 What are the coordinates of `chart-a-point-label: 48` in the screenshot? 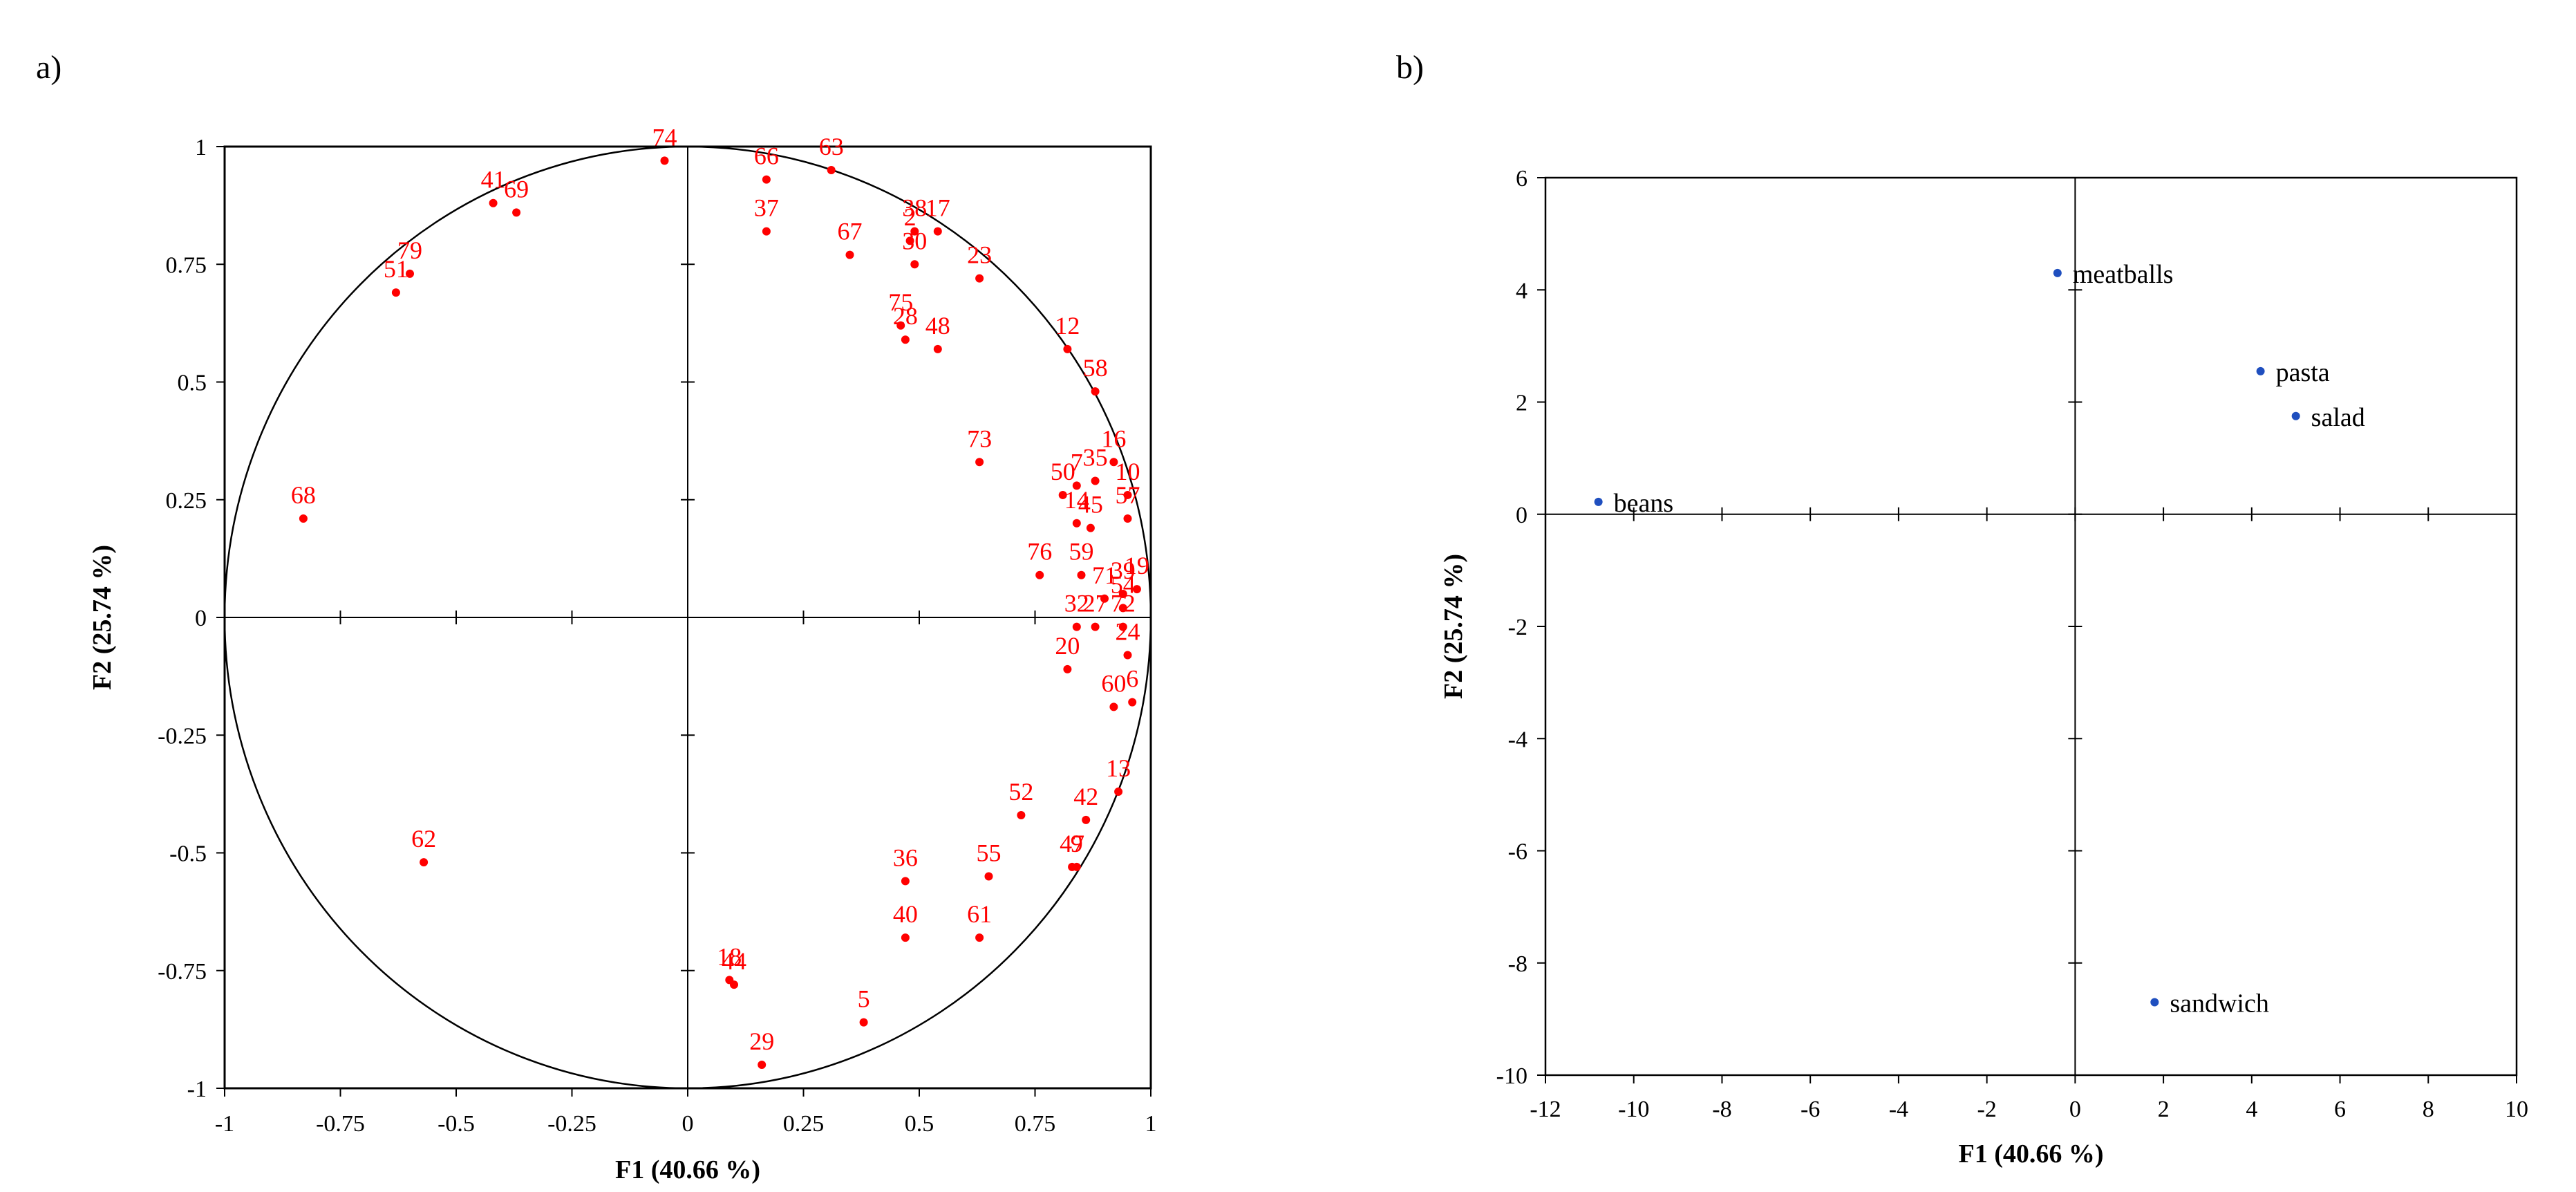 It's located at (937, 325).